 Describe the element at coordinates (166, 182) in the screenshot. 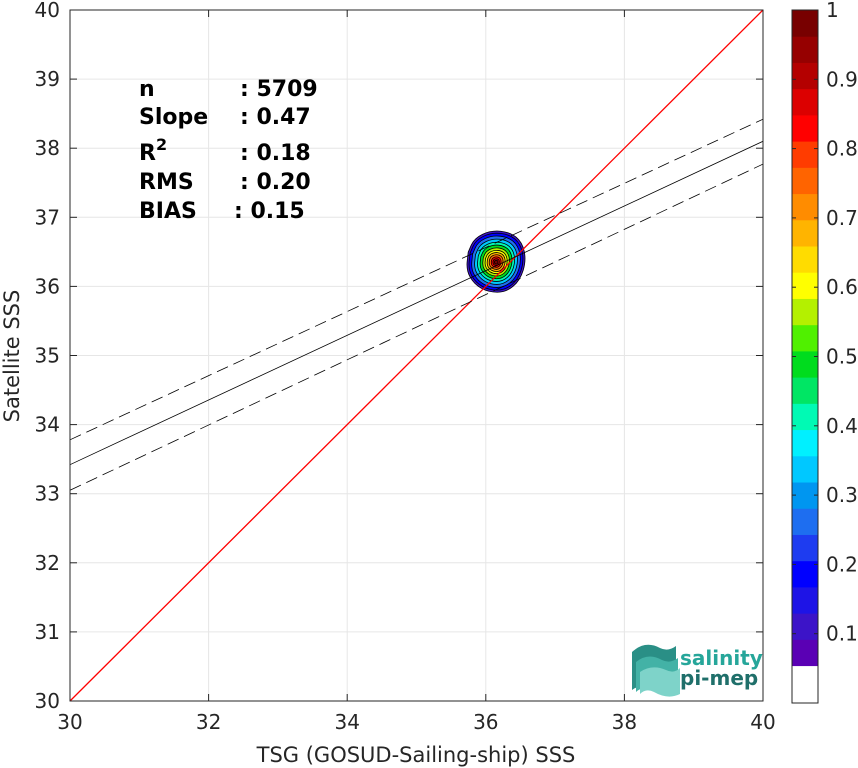

I see `stat-rms-label: RMS` at that location.